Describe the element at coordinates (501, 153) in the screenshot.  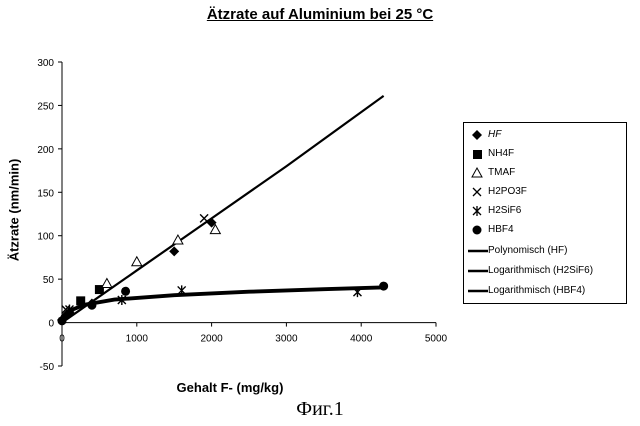
I see `legend-label: NH4F` at that location.